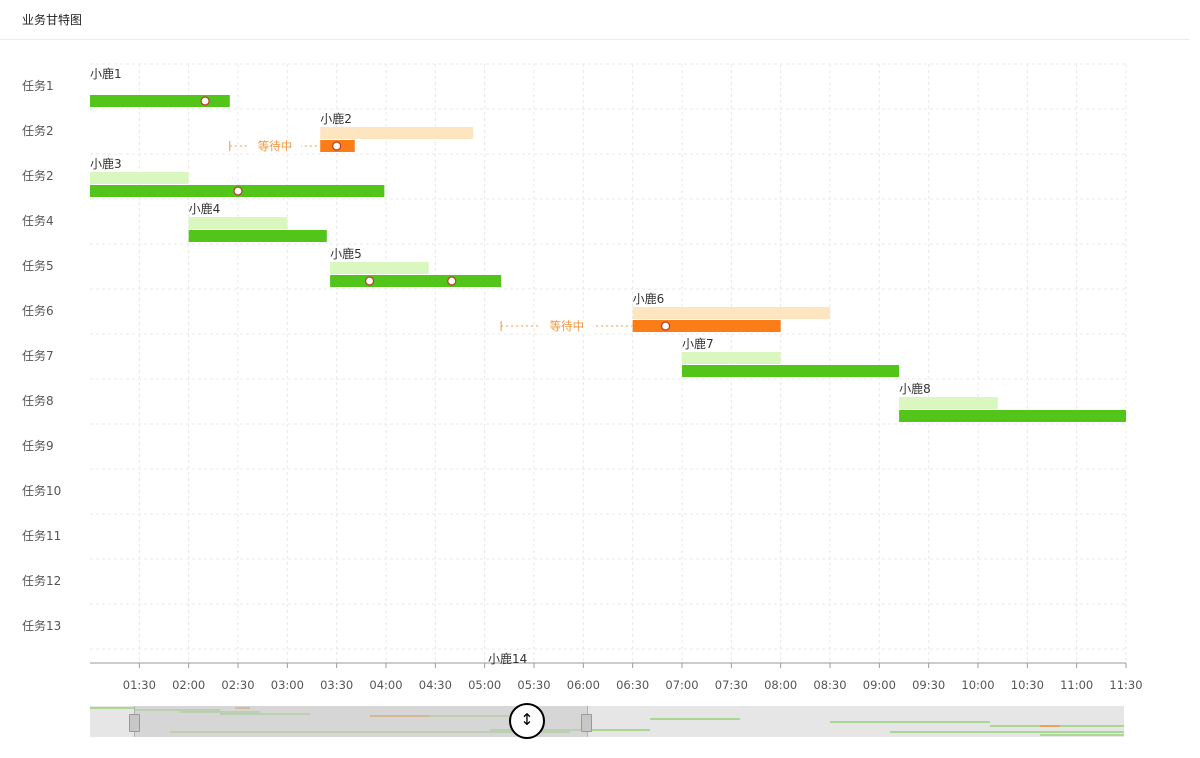 The height and width of the screenshot is (758, 1200). Describe the element at coordinates (1027, 685) in the screenshot. I see `x-tick-label: 10:30` at that location.